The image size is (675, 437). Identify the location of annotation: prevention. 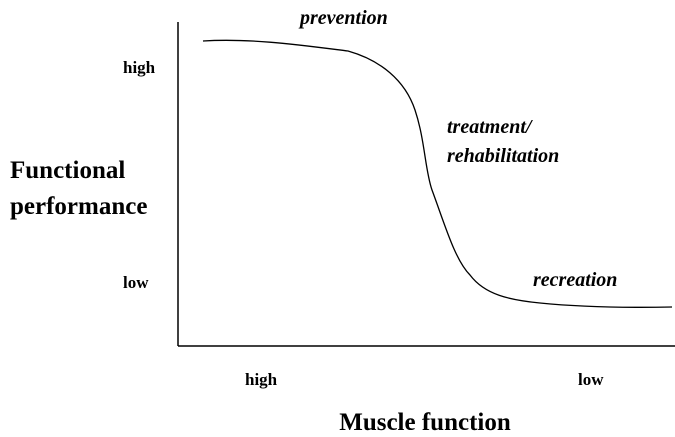
(343, 18).